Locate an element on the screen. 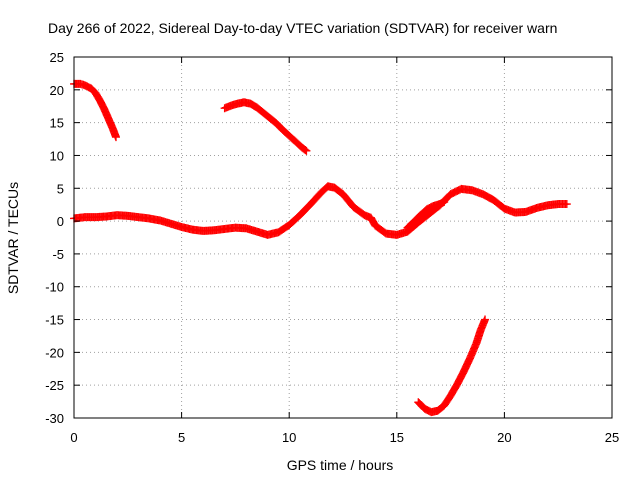 The width and height of the screenshot is (640, 480). x-tick-label: 5 is located at coordinates (181, 437).